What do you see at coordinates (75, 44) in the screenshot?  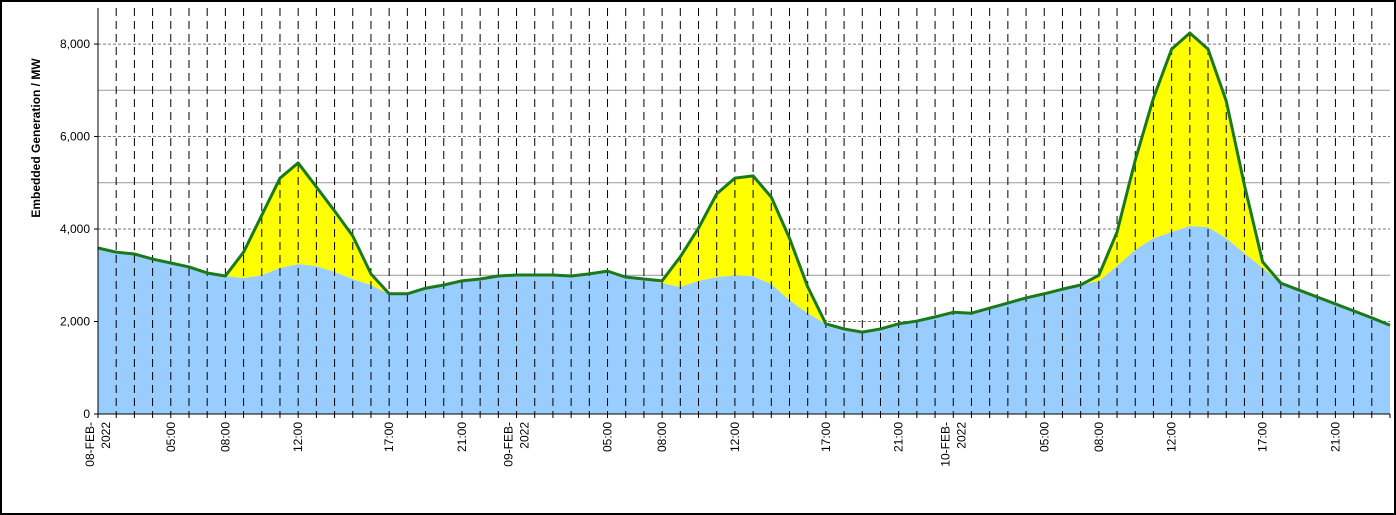 I see `y-tick-label: 8,000` at bounding box center [75, 44].